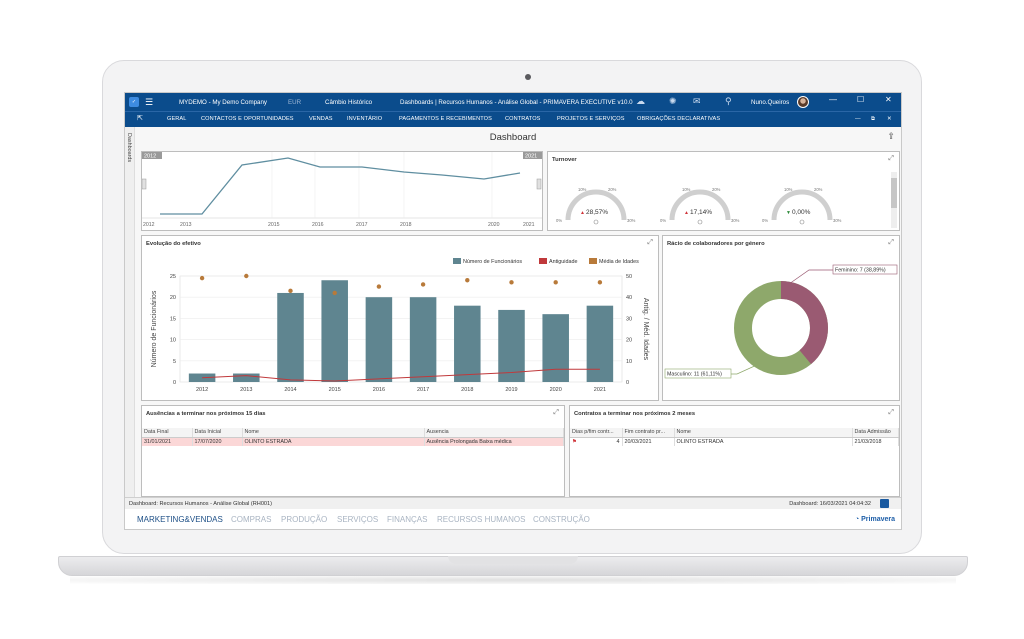 Image resolution: width=1024 pixels, height=639 pixels. What do you see at coordinates (889, 119) in the screenshot?
I see `ribbon-close-icon: ✕` at bounding box center [889, 119].